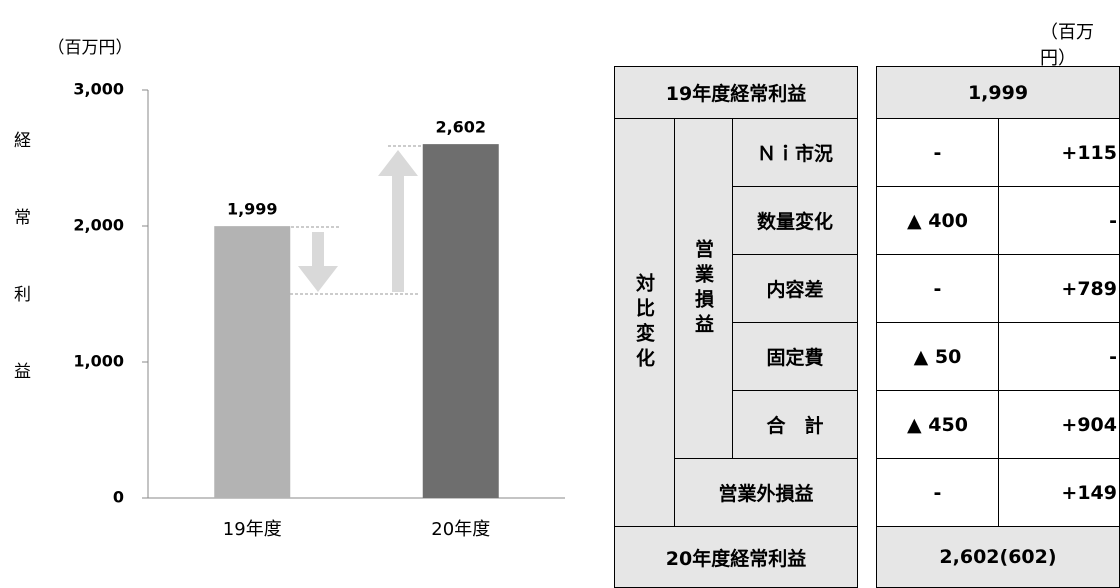 The height and width of the screenshot is (588, 1120). Describe the element at coordinates (795, 220) in the screenshot. I see `row-label: 数量変化` at that location.